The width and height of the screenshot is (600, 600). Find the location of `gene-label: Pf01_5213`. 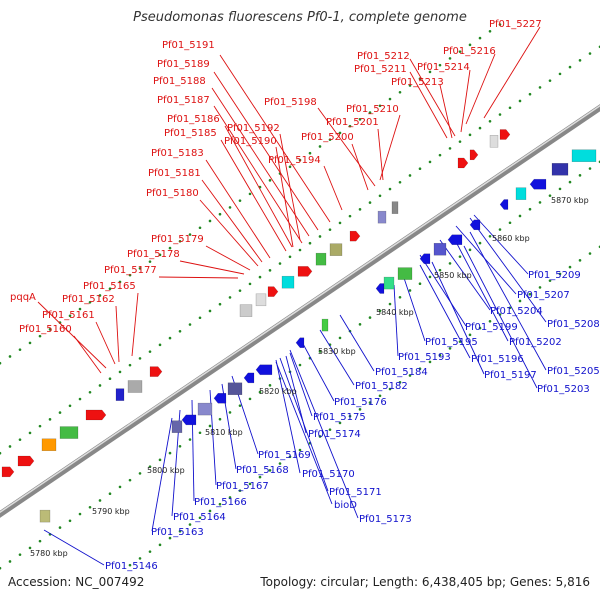

gene-label: Pf01_5213 is located at coordinates (417, 82).